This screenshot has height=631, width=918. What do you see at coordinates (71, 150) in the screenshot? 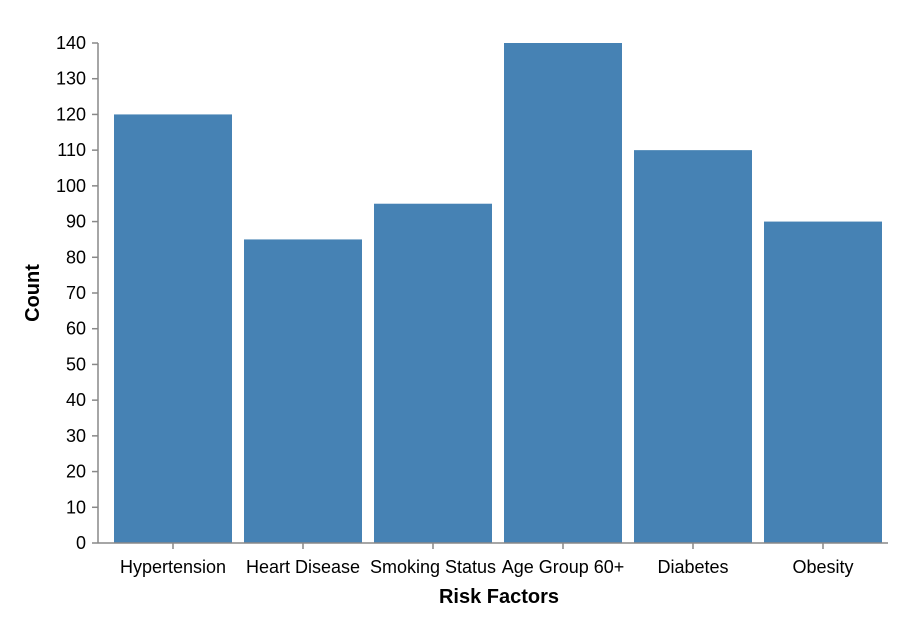
I see `y-tick-label: 110` at bounding box center [71, 150].